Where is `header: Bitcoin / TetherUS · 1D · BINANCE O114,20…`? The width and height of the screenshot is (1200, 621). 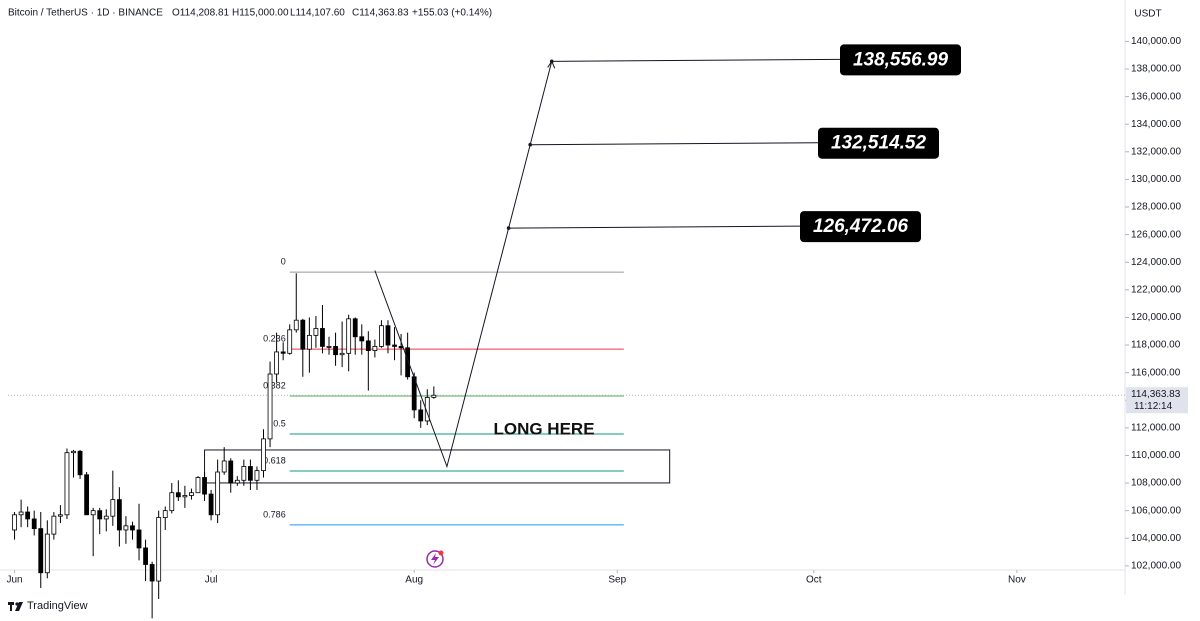 header: Bitcoin / TetherUS · 1D · BINANCE O114,20… is located at coordinates (250, 13).